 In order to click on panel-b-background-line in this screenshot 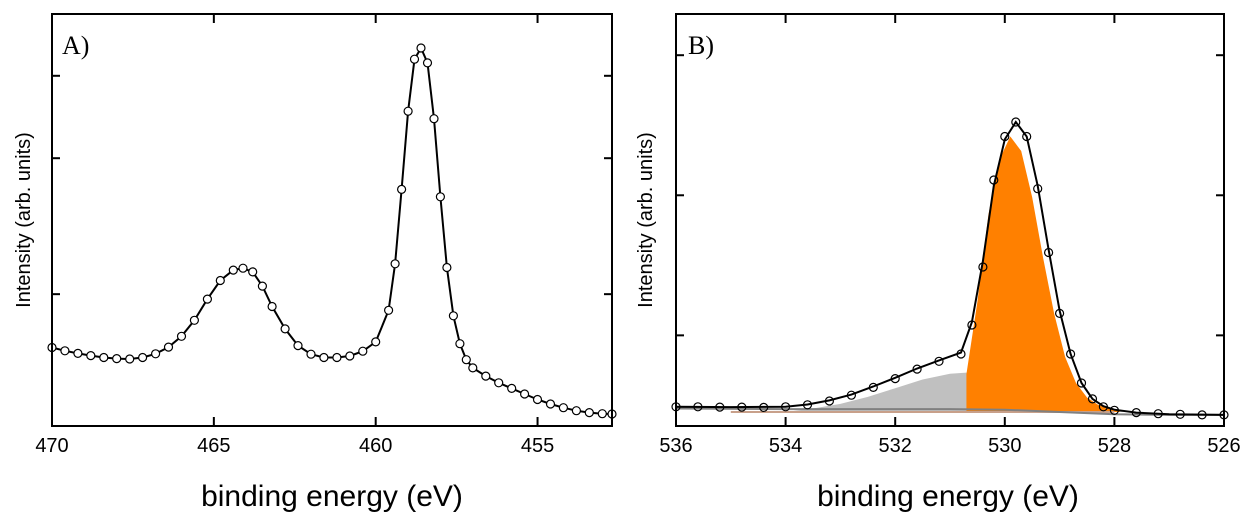, I will do `click(949, 411)`.